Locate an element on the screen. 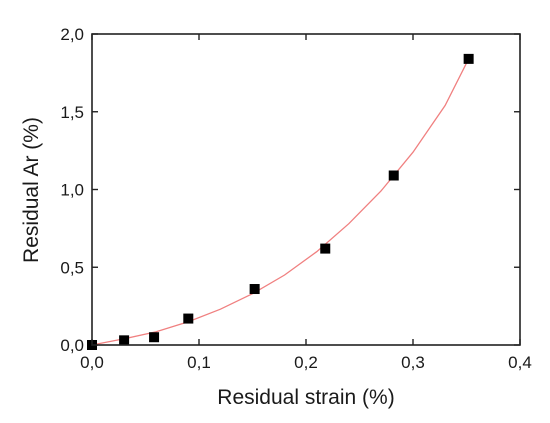 This screenshot has width=550, height=423. y-tick-label: 1,0 is located at coordinates (72, 190).